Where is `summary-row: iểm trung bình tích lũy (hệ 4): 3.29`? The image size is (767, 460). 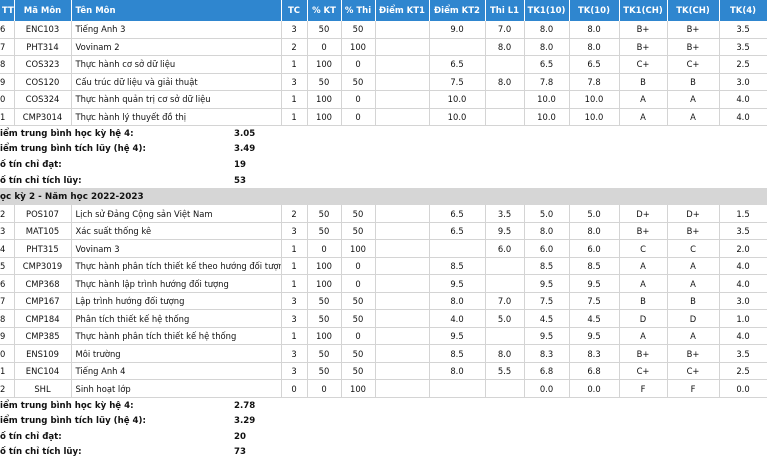 summary-row: iểm trung bình tích lũy (hệ 4): 3.29 is located at coordinates (383, 421).